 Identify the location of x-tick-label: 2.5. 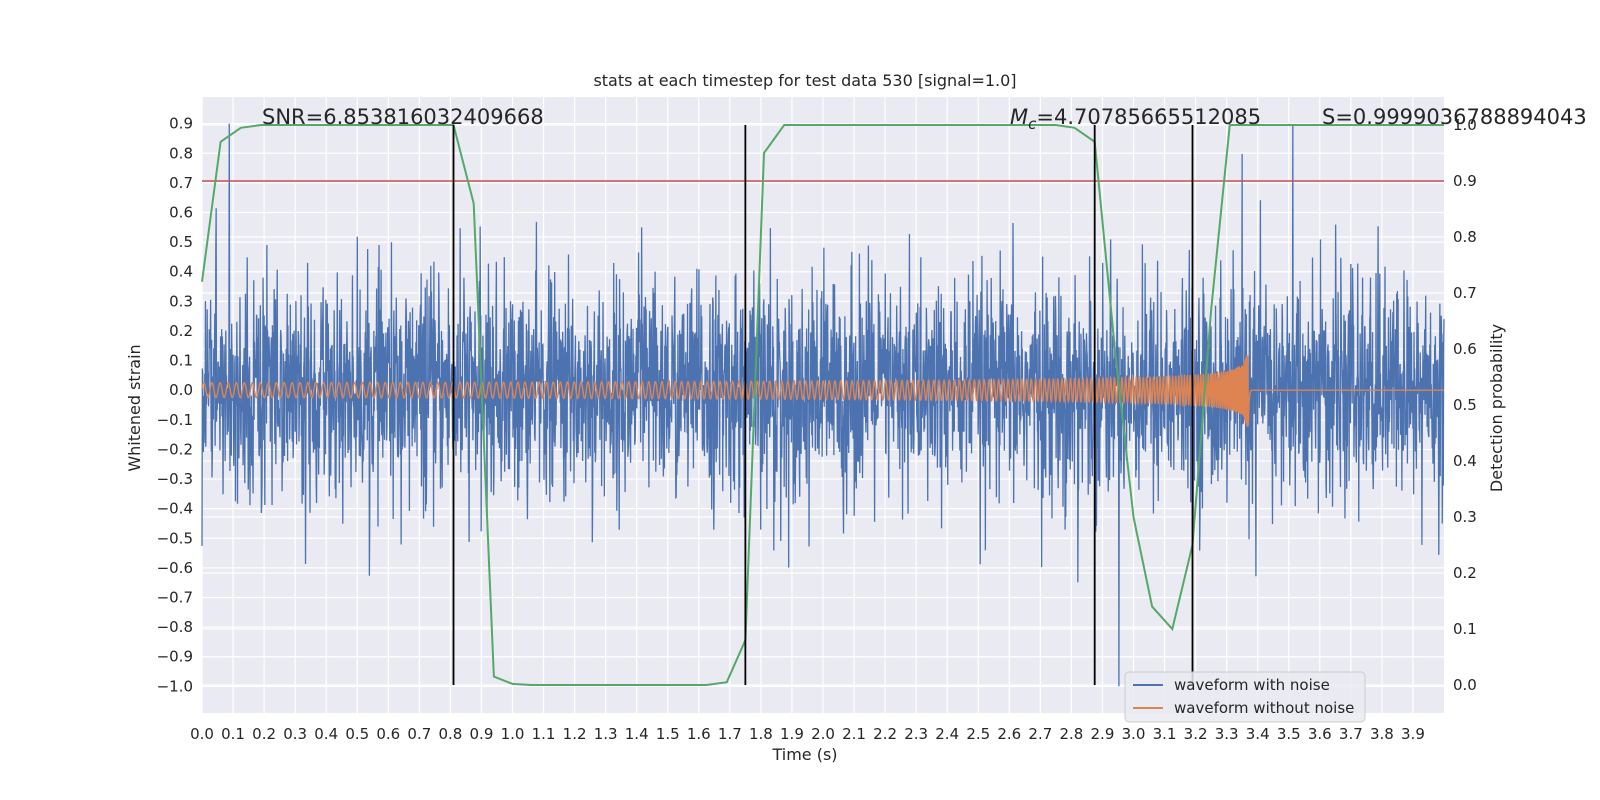
(978, 734).